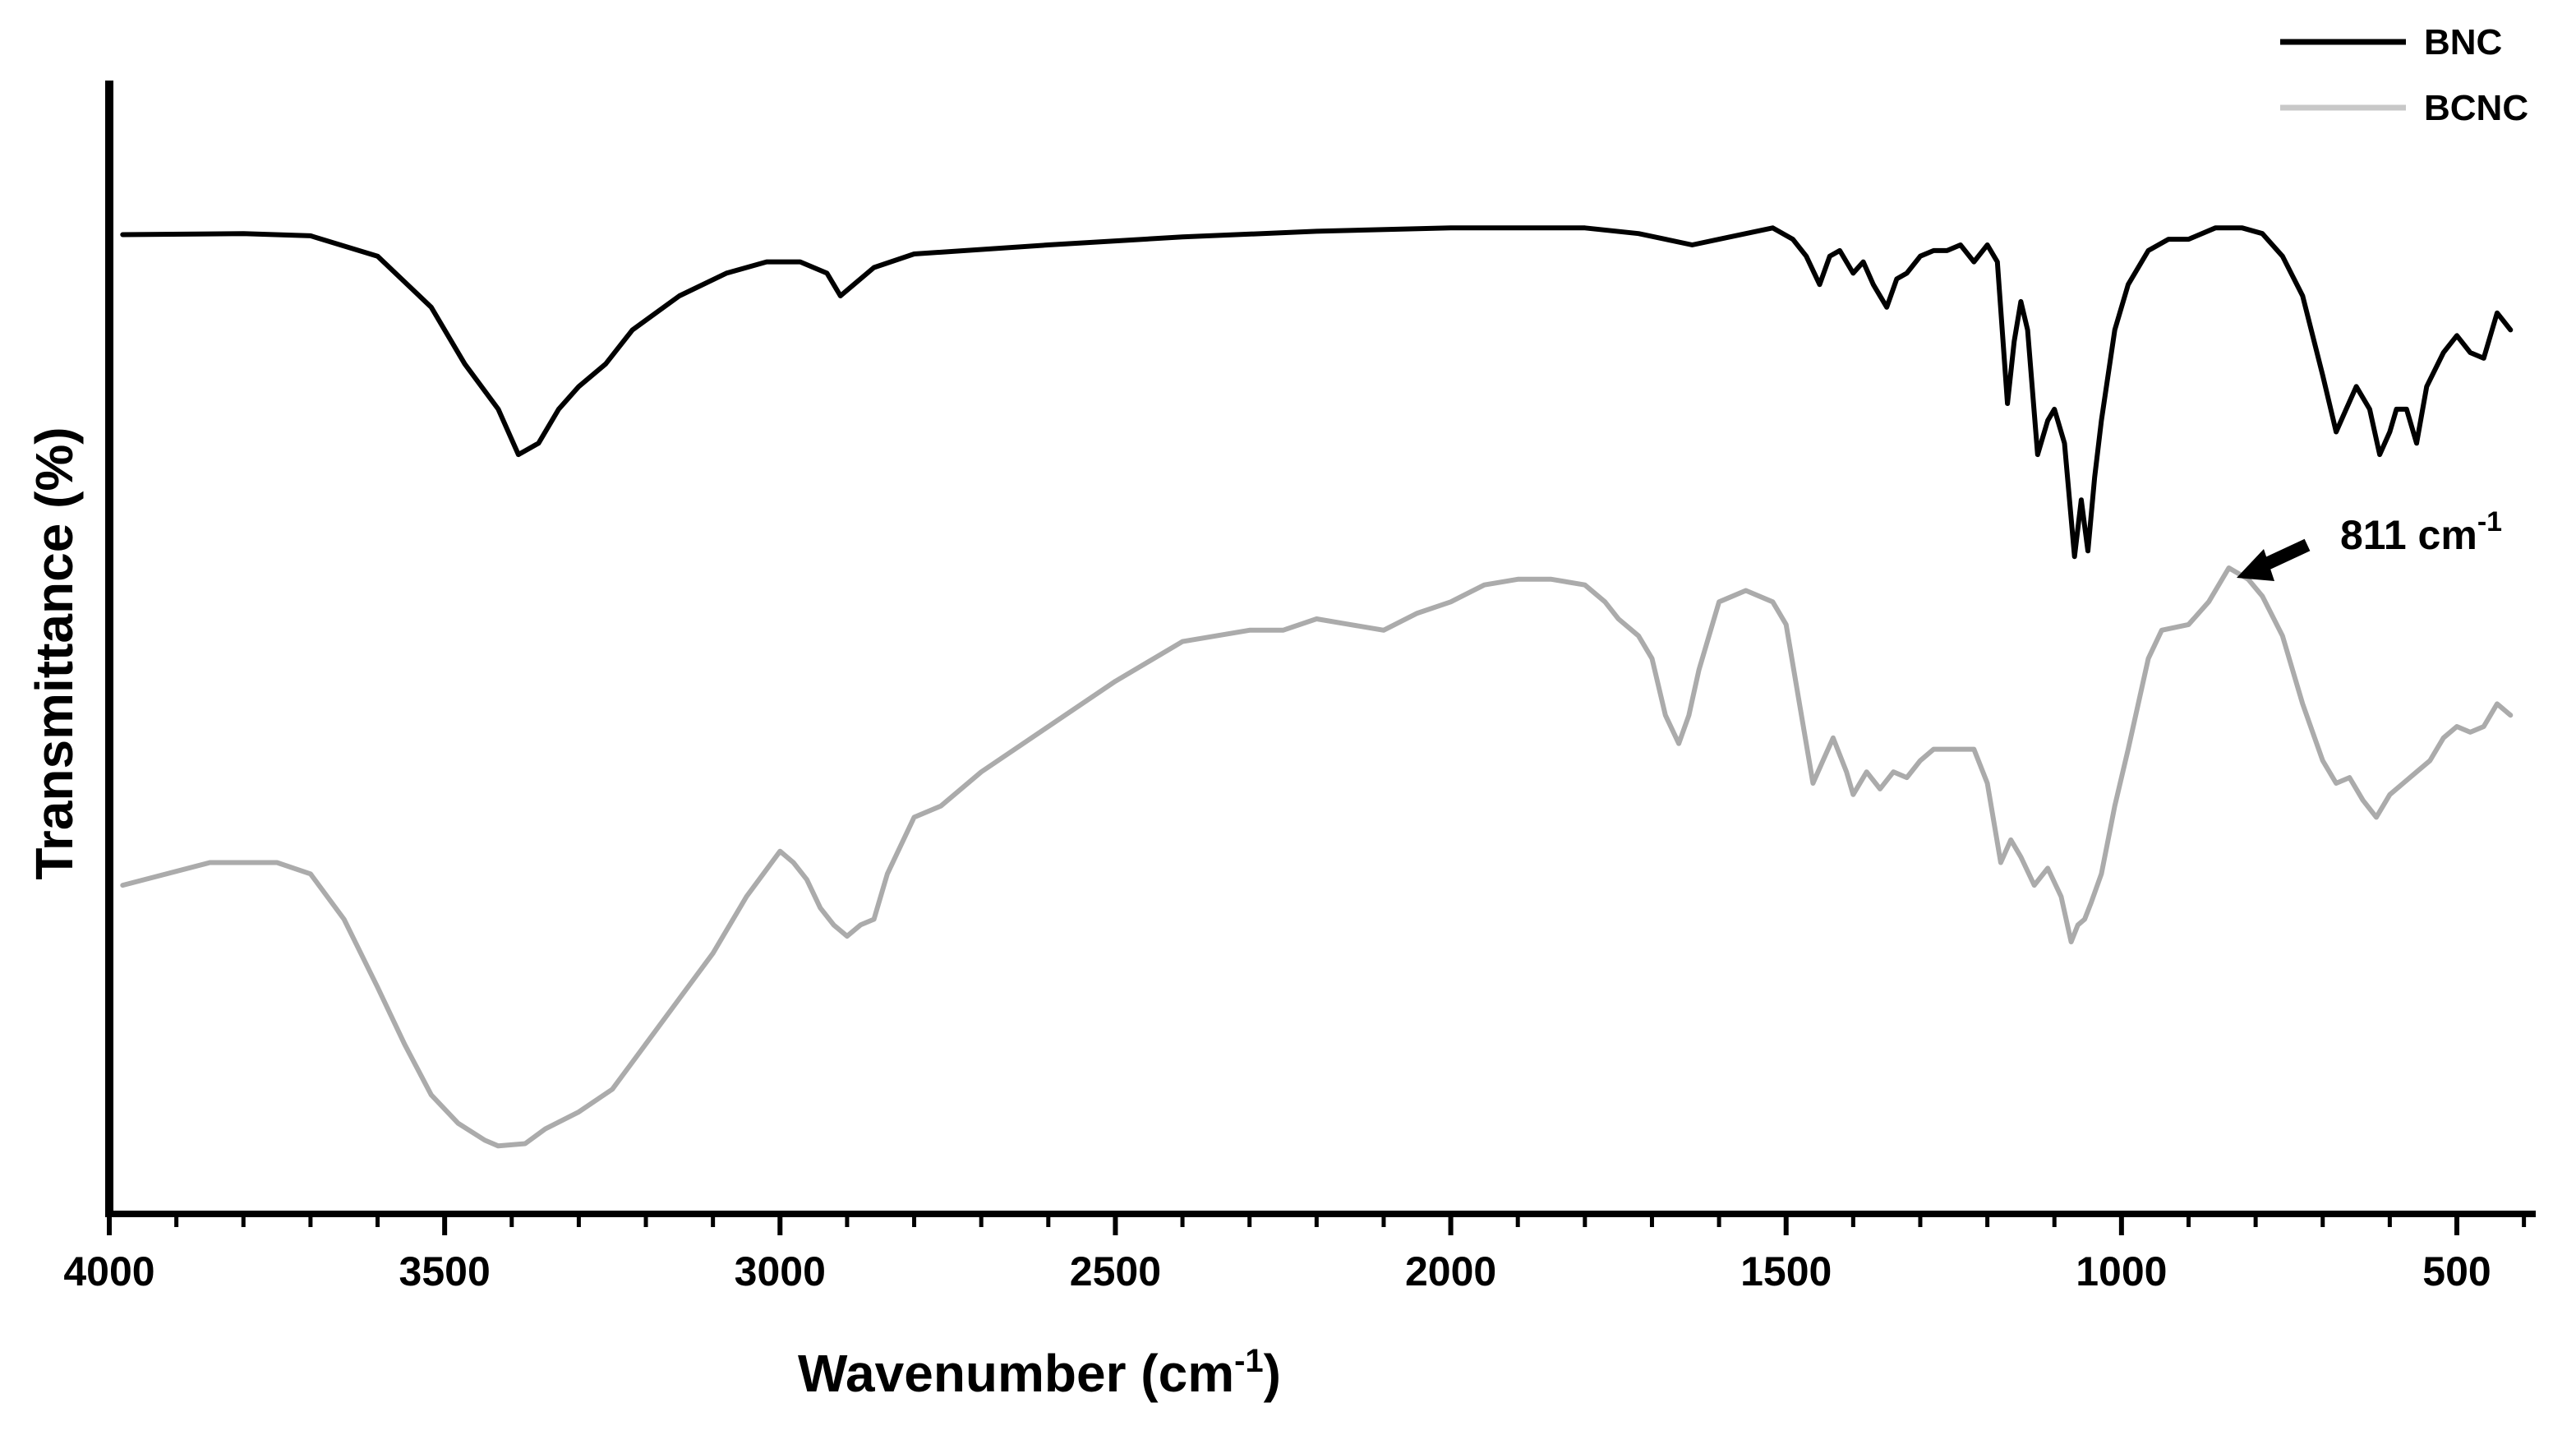  I want to click on peak-annotation: 811 cm-1, so click(2369, 543).